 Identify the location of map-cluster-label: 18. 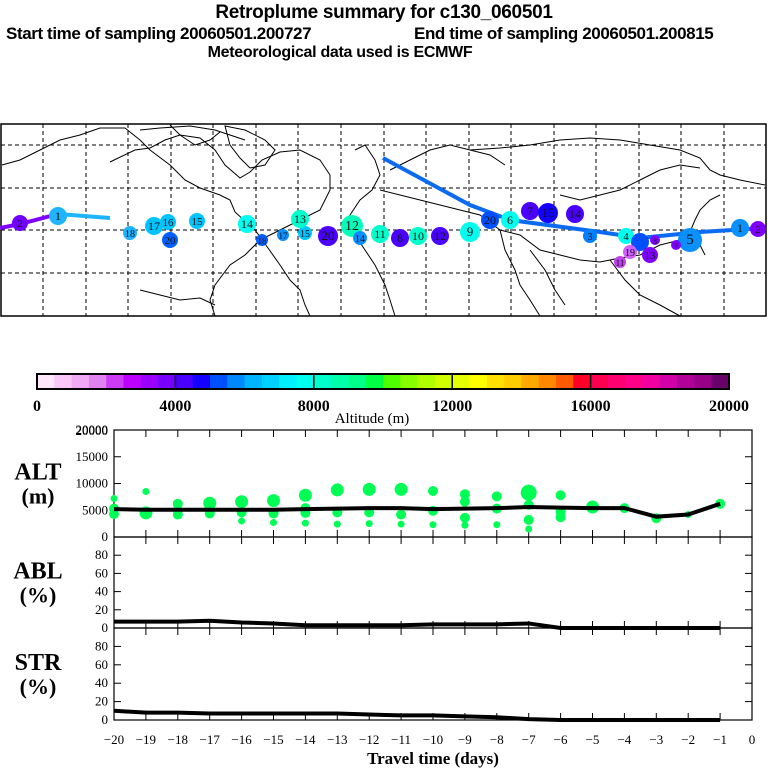
(130, 234).